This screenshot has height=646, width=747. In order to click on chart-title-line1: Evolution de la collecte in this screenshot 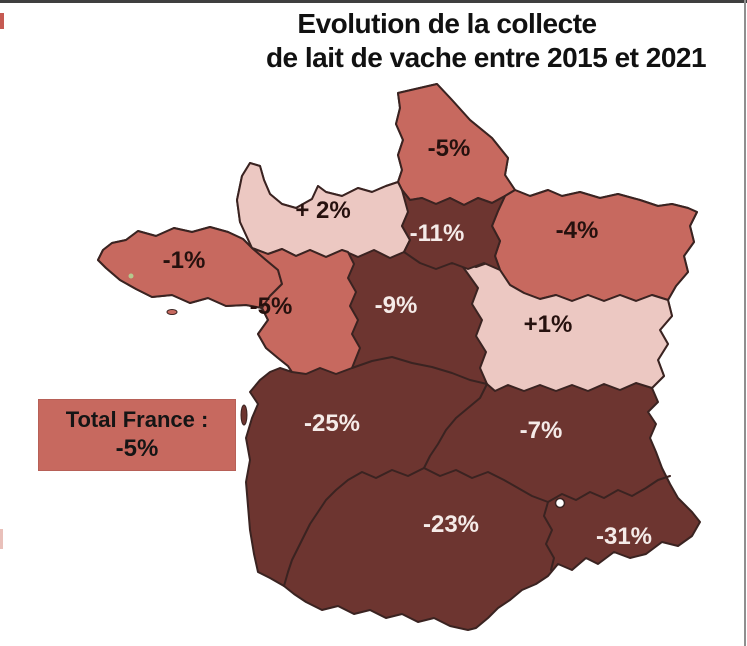, I will do `click(447, 23)`.